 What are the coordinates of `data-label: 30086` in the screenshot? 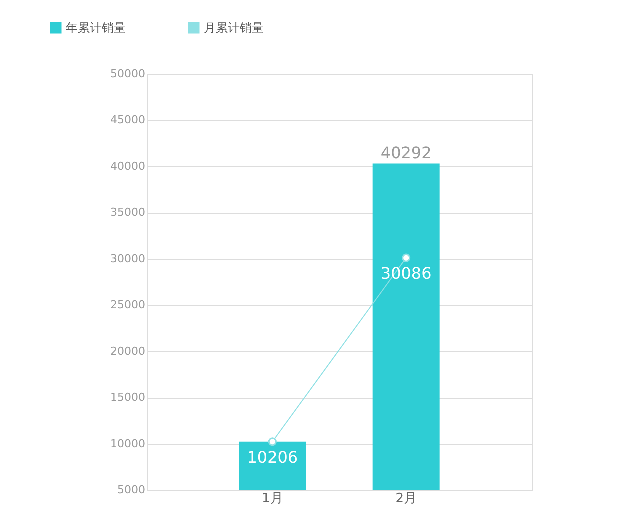 It's located at (406, 274).